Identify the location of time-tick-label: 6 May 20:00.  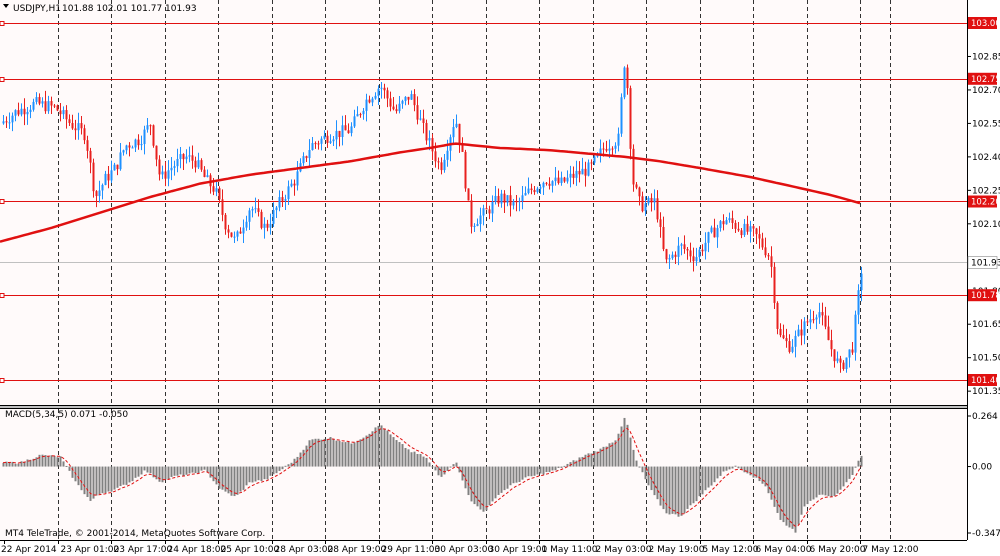
(838, 550).